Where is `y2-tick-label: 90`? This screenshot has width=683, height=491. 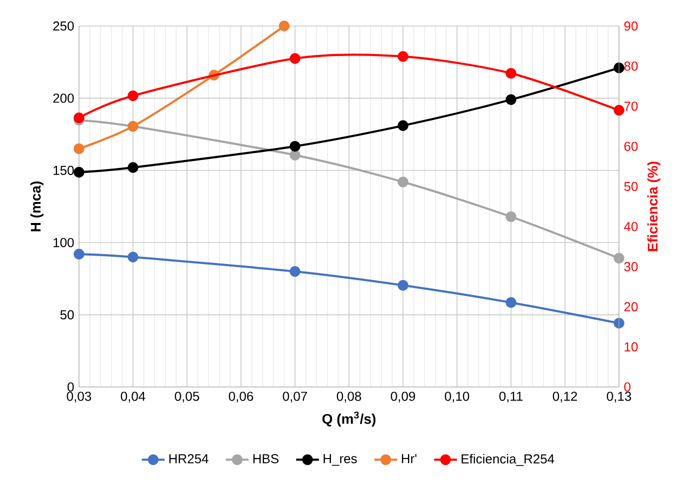 y2-tick-label: 90 is located at coordinates (631, 26).